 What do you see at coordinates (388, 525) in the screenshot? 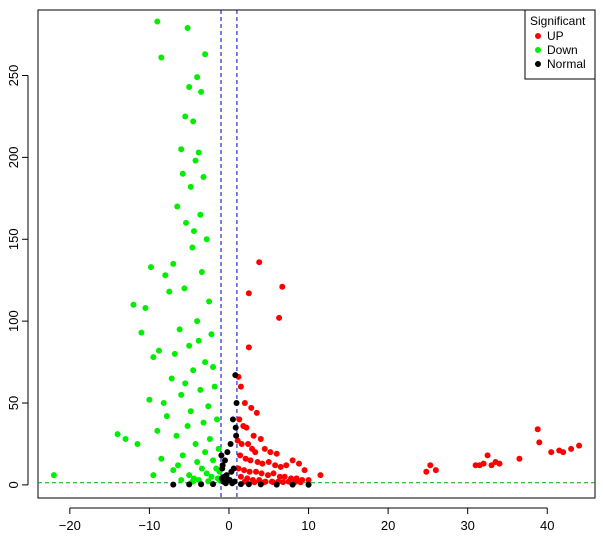
I see `x-tick-label: 20` at bounding box center [388, 525].